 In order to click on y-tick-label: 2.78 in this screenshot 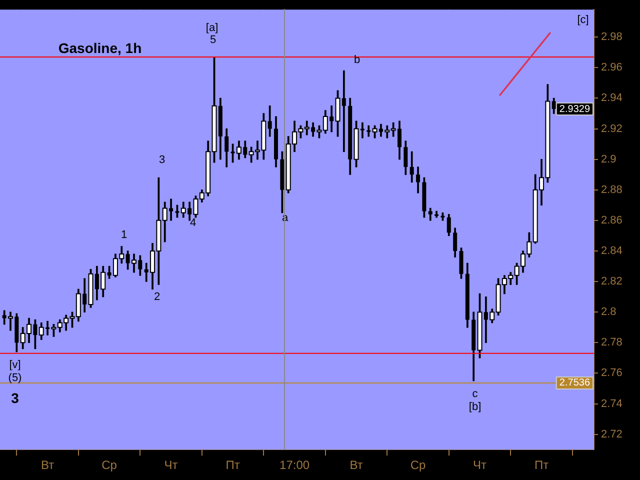, I will do `click(611, 342)`.